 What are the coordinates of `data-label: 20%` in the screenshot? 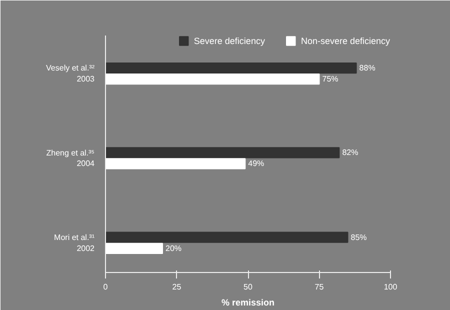 It's located at (174, 248).